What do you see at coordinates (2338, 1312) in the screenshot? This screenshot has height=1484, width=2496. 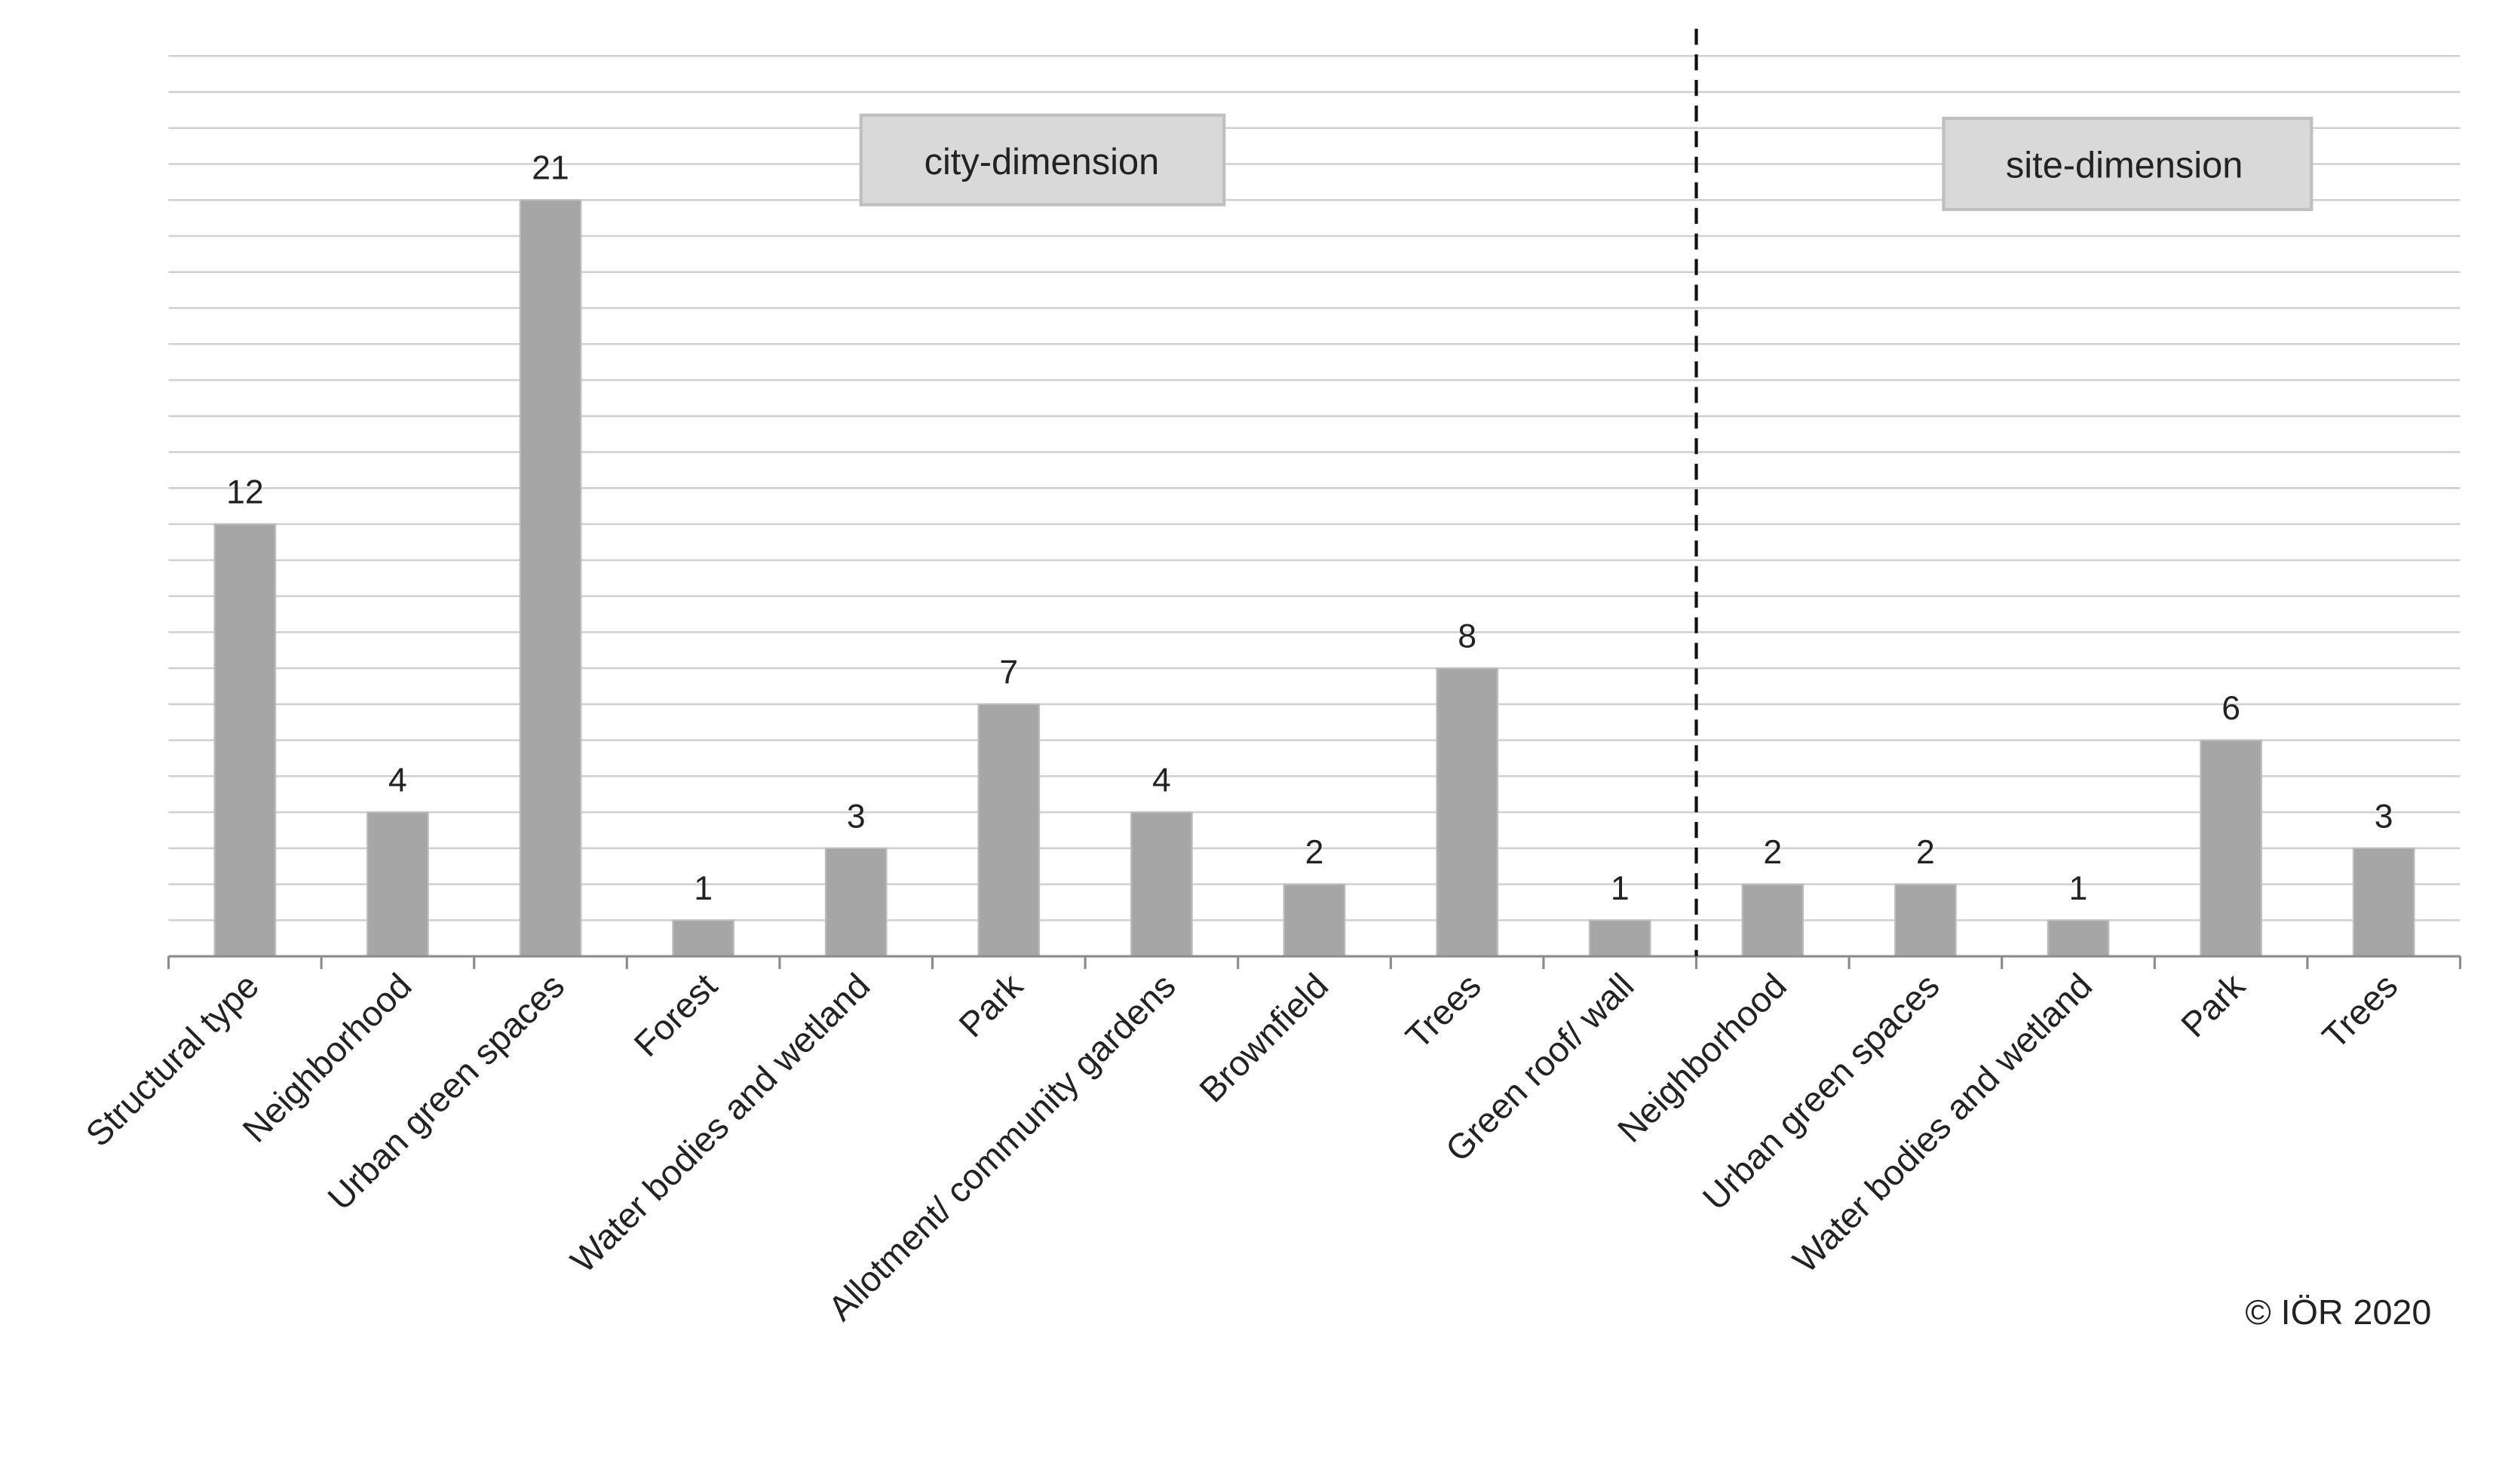 I see `copyright: © IÖR 2020` at bounding box center [2338, 1312].